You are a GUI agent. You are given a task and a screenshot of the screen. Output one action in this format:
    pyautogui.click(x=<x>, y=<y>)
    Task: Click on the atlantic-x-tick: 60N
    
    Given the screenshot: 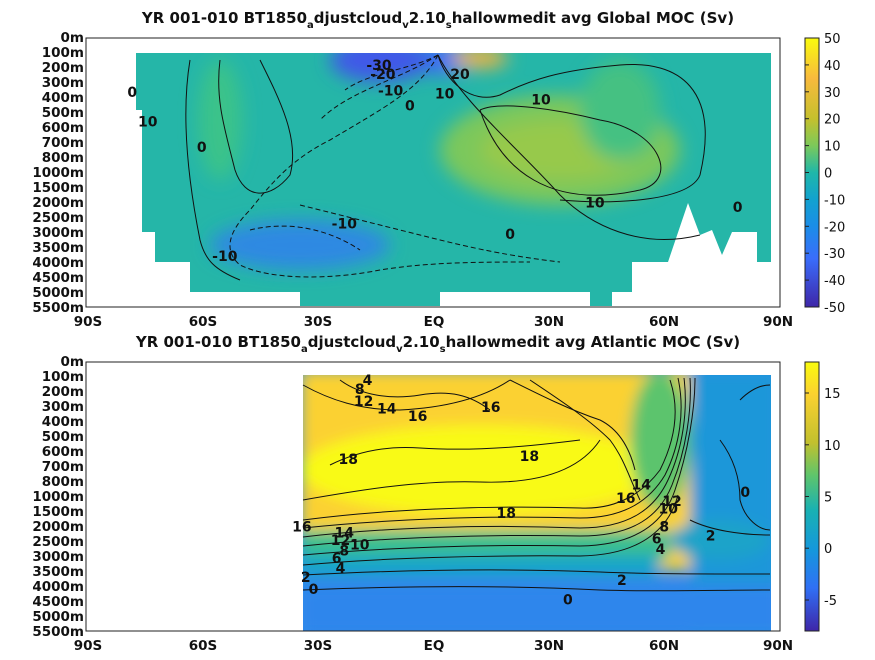 What is the action you would take?
    pyautogui.click(x=664, y=646)
    